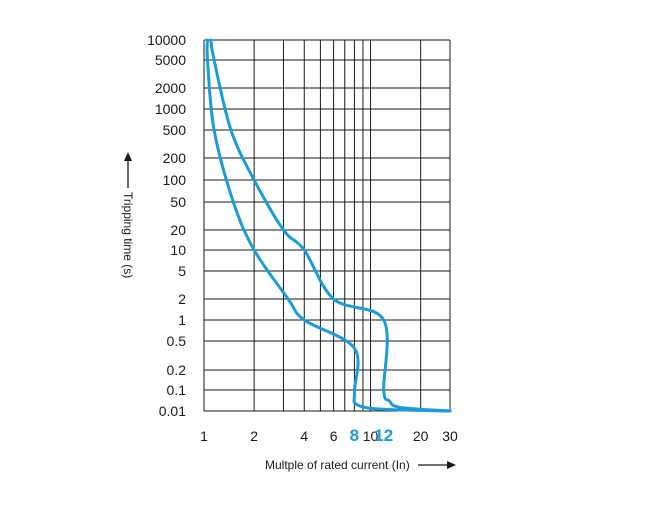 This screenshot has height=508, width=651. Describe the element at coordinates (170, 60) in the screenshot. I see `y-tick-label: 5000` at that location.